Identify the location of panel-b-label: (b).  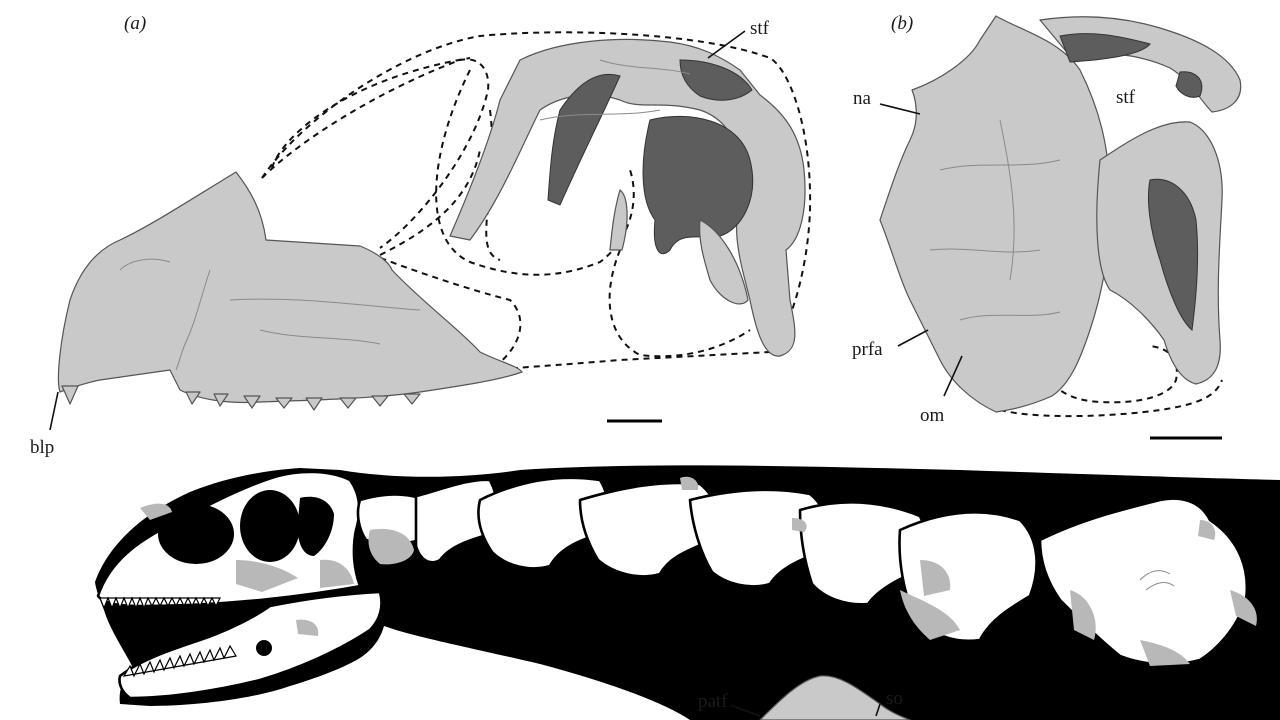
(902, 23).